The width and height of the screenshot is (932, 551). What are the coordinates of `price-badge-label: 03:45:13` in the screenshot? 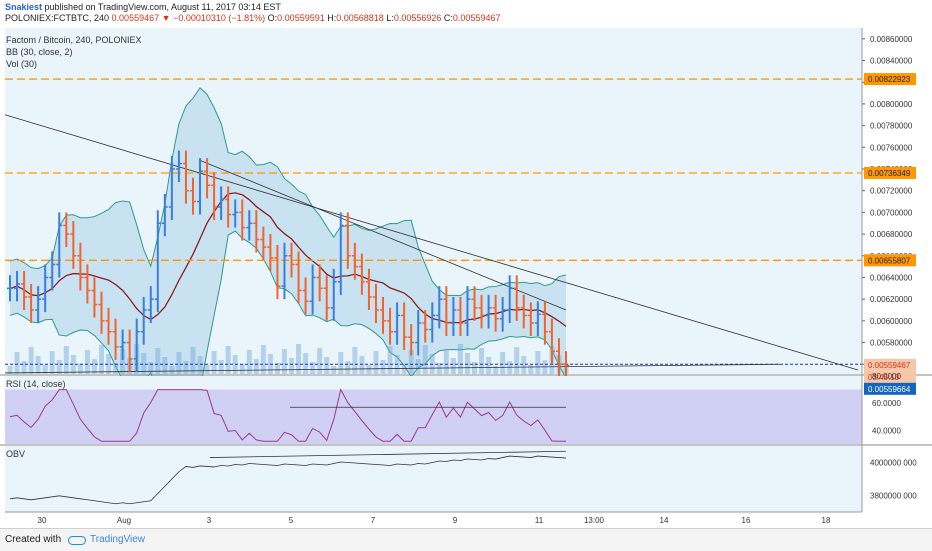 It's located at (884, 377).